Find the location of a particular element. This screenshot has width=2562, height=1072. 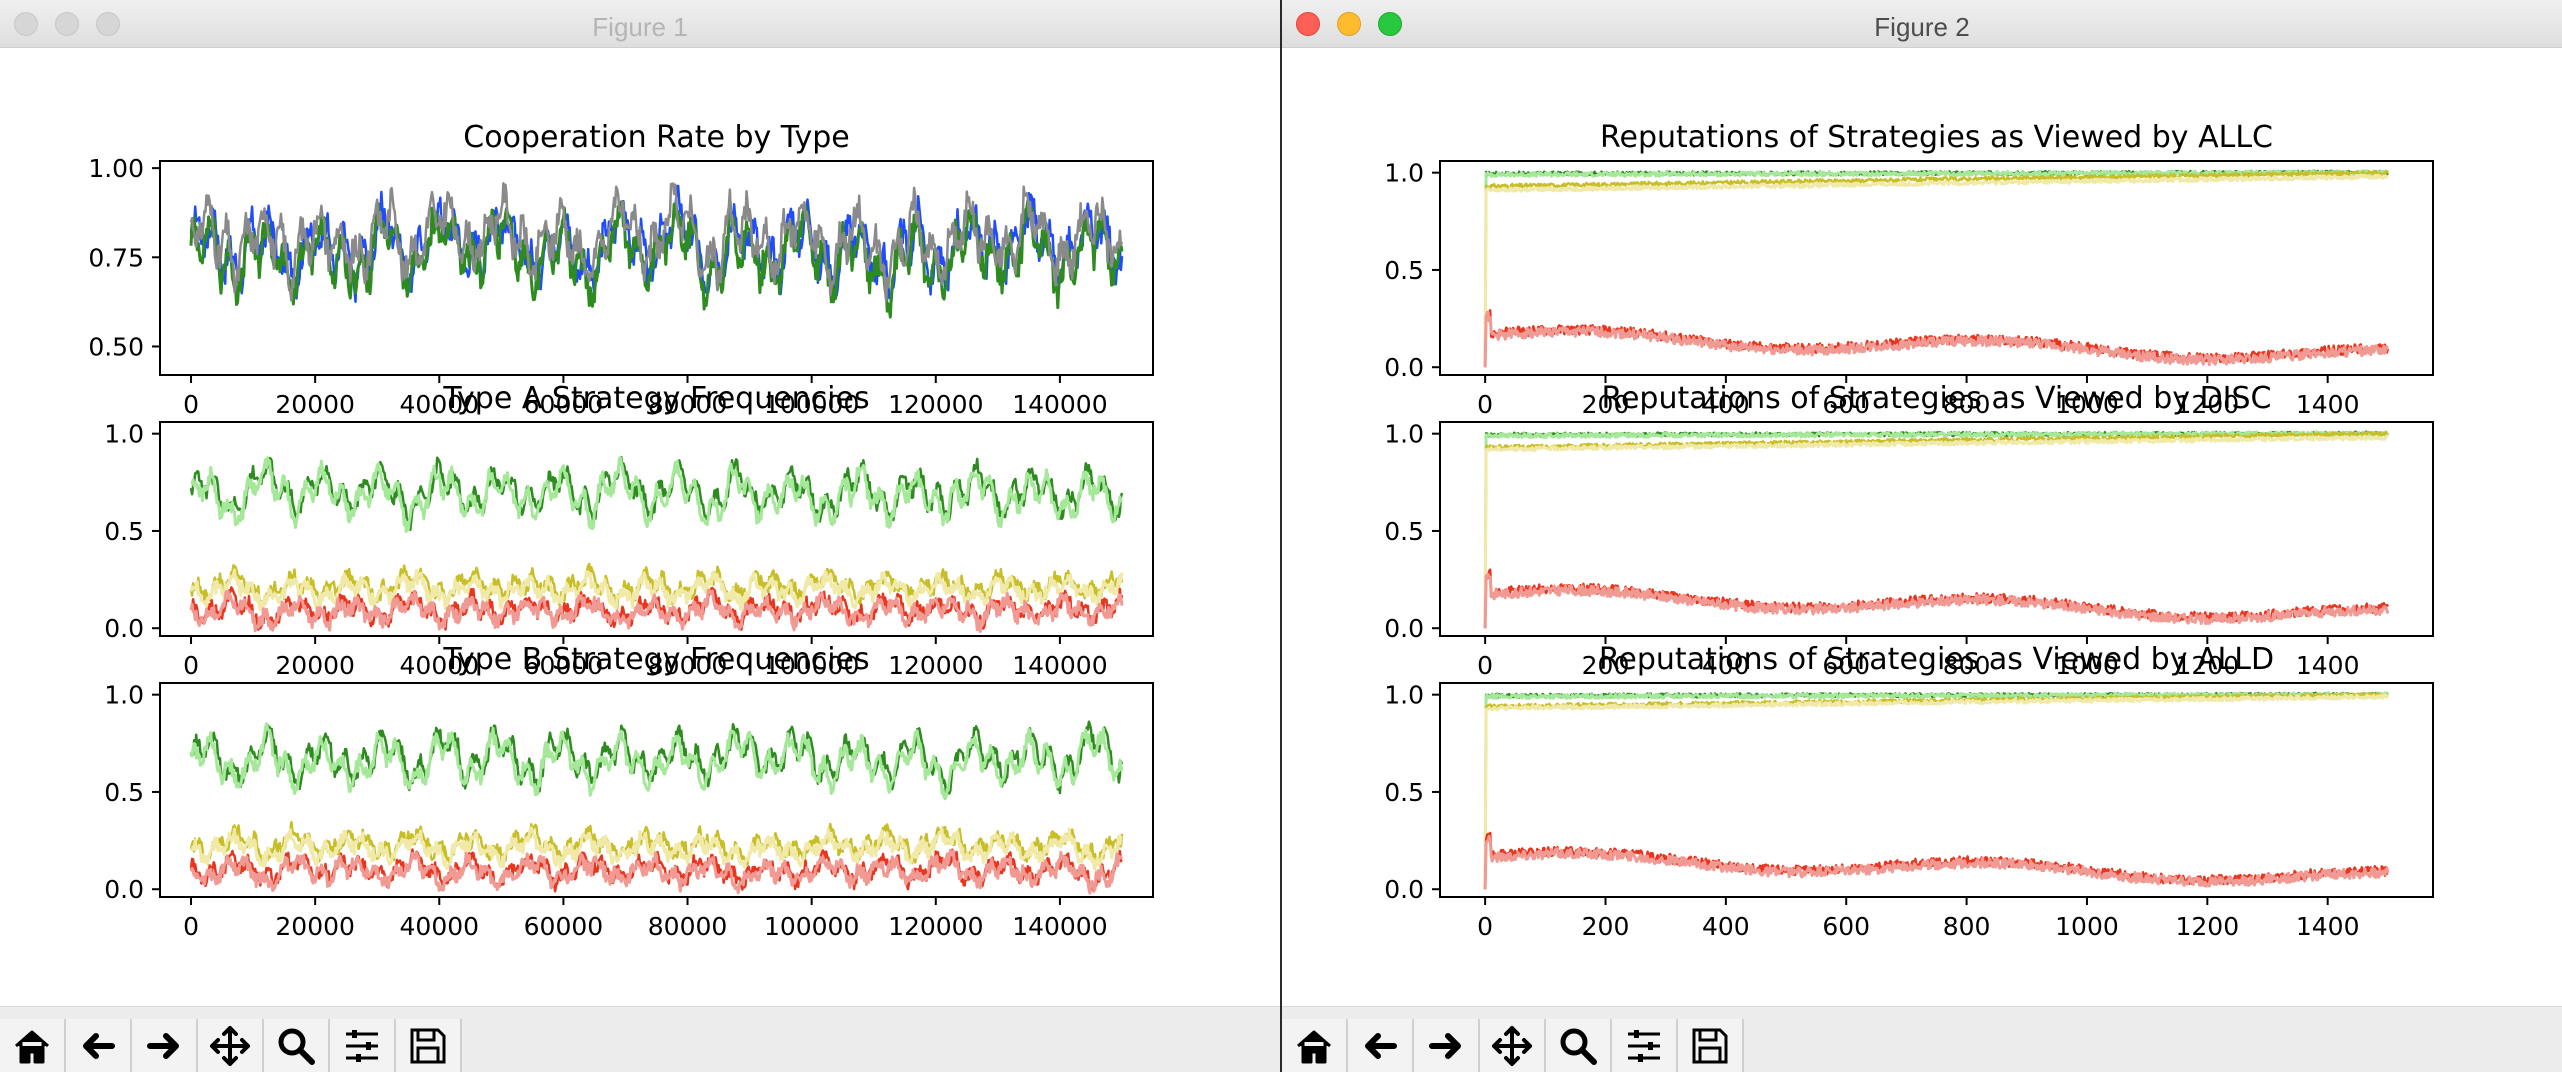

y-tick-label: 1.00 is located at coordinates (116, 168).